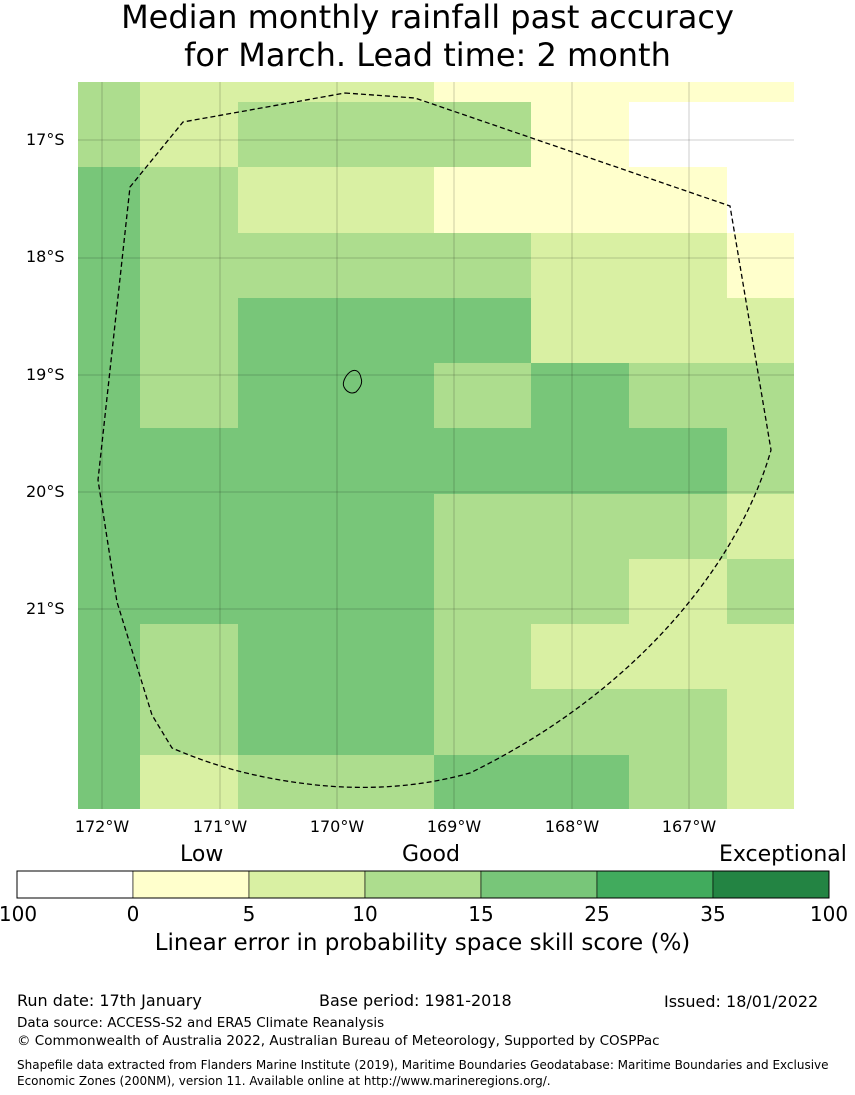 The image size is (855, 1095). Describe the element at coordinates (713, 914) in the screenshot. I see `colorbar-tick: 35` at that location.